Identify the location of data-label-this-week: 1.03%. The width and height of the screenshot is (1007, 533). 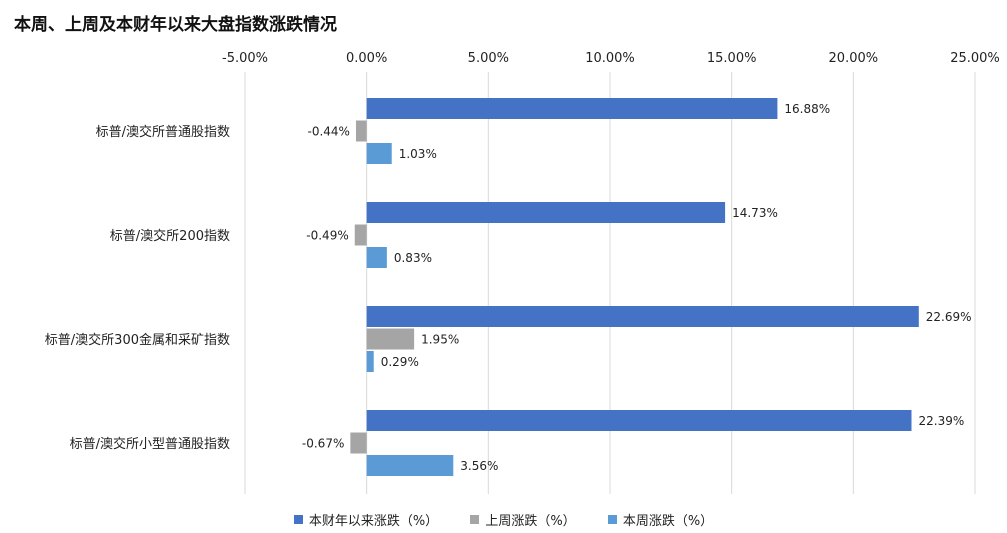
(418, 154).